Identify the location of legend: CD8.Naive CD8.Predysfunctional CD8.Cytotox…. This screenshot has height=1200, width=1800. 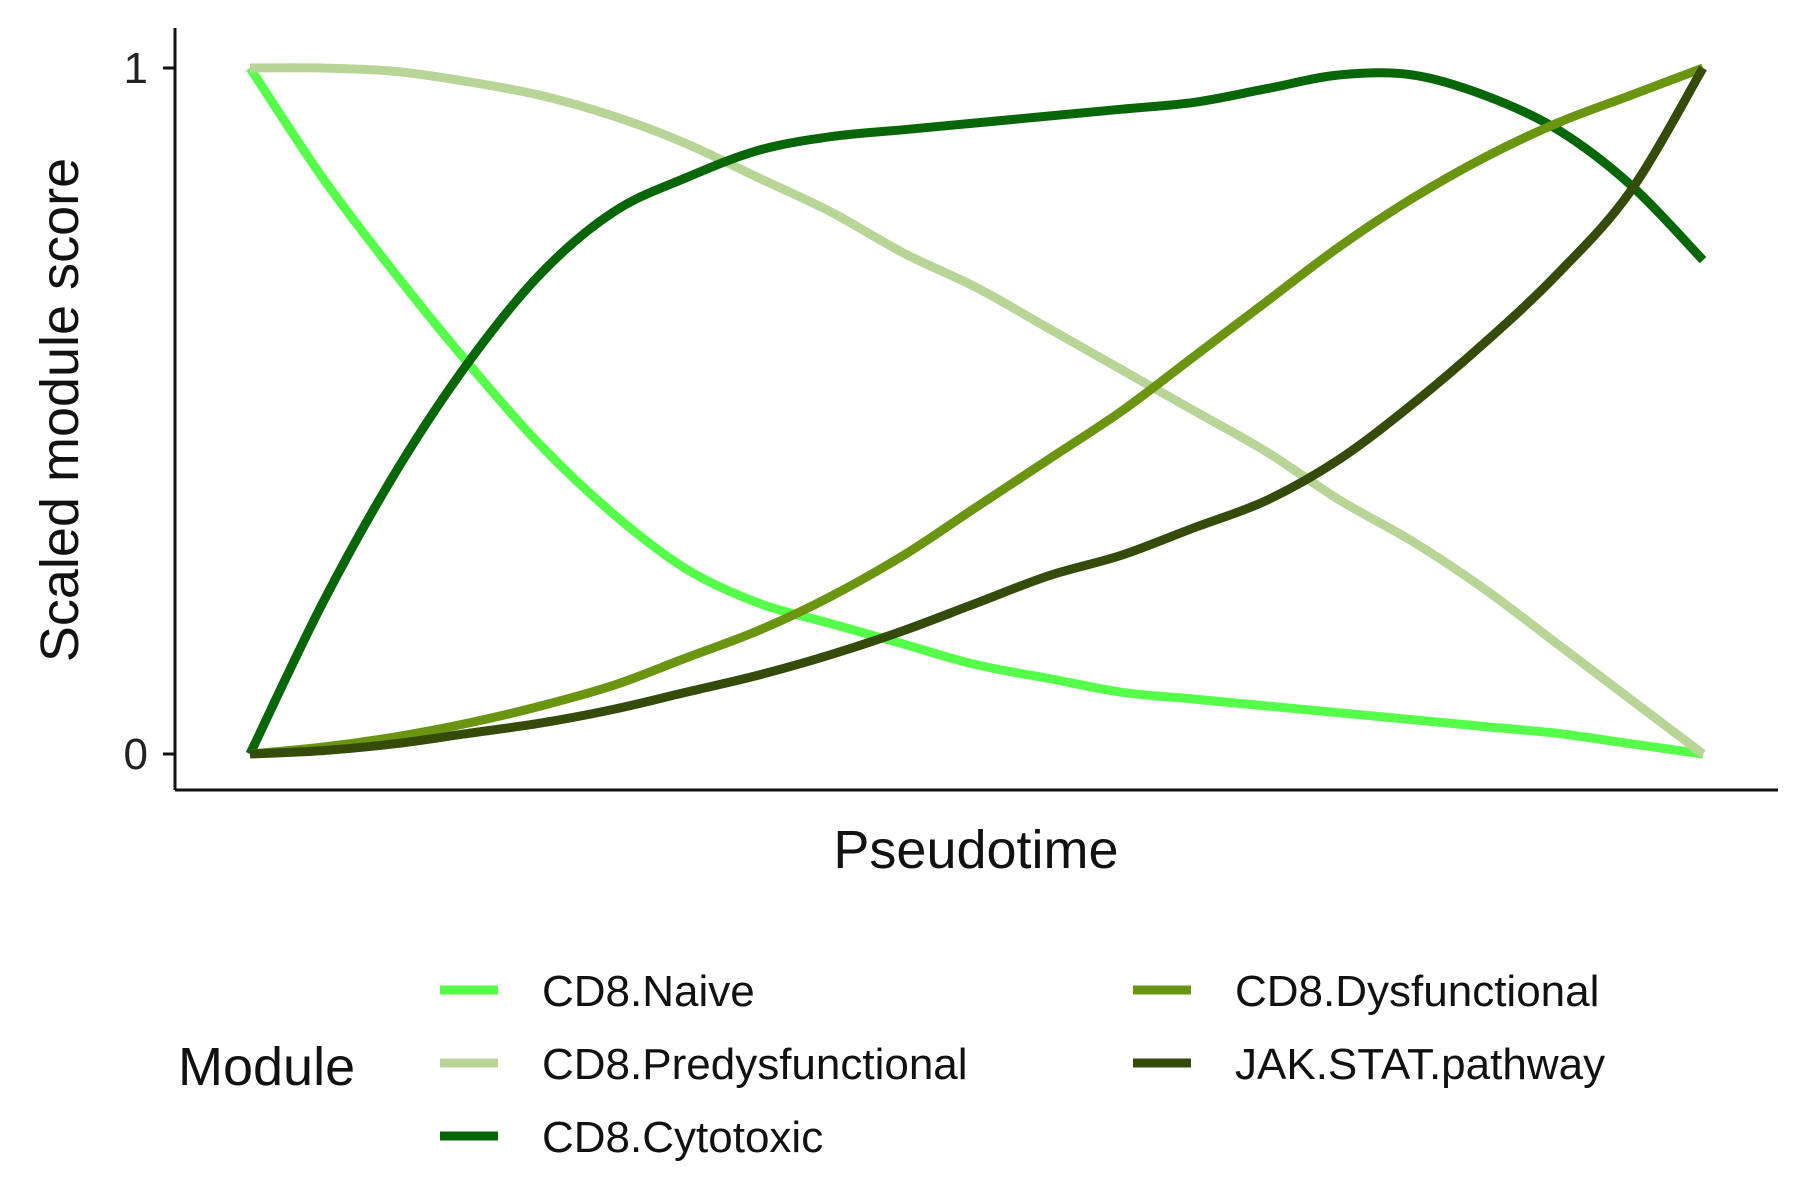
(1022, 1064).